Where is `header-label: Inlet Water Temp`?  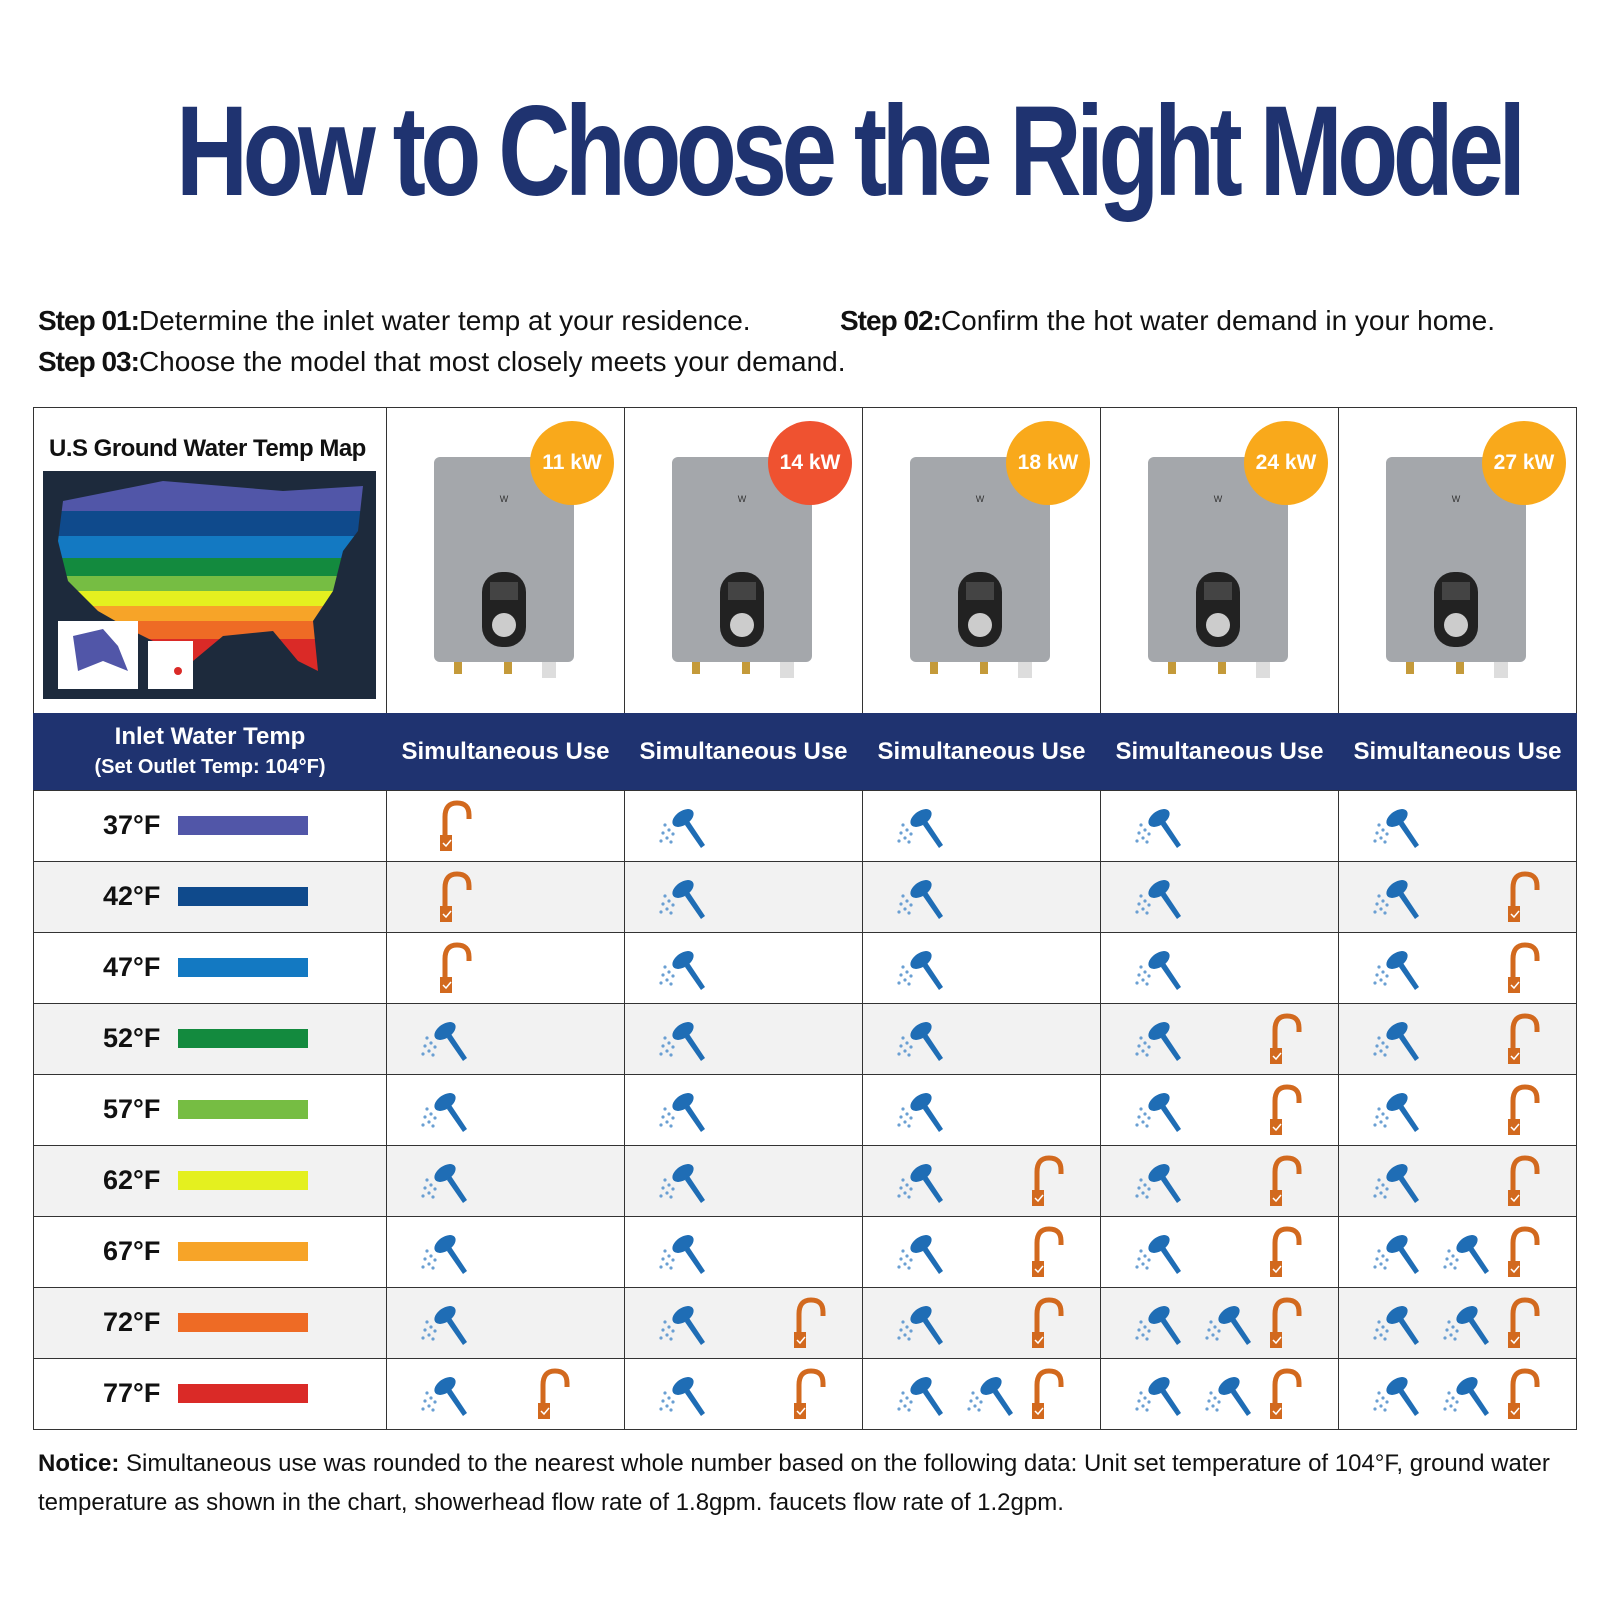
header-label: Inlet Water Temp is located at coordinates (210, 736).